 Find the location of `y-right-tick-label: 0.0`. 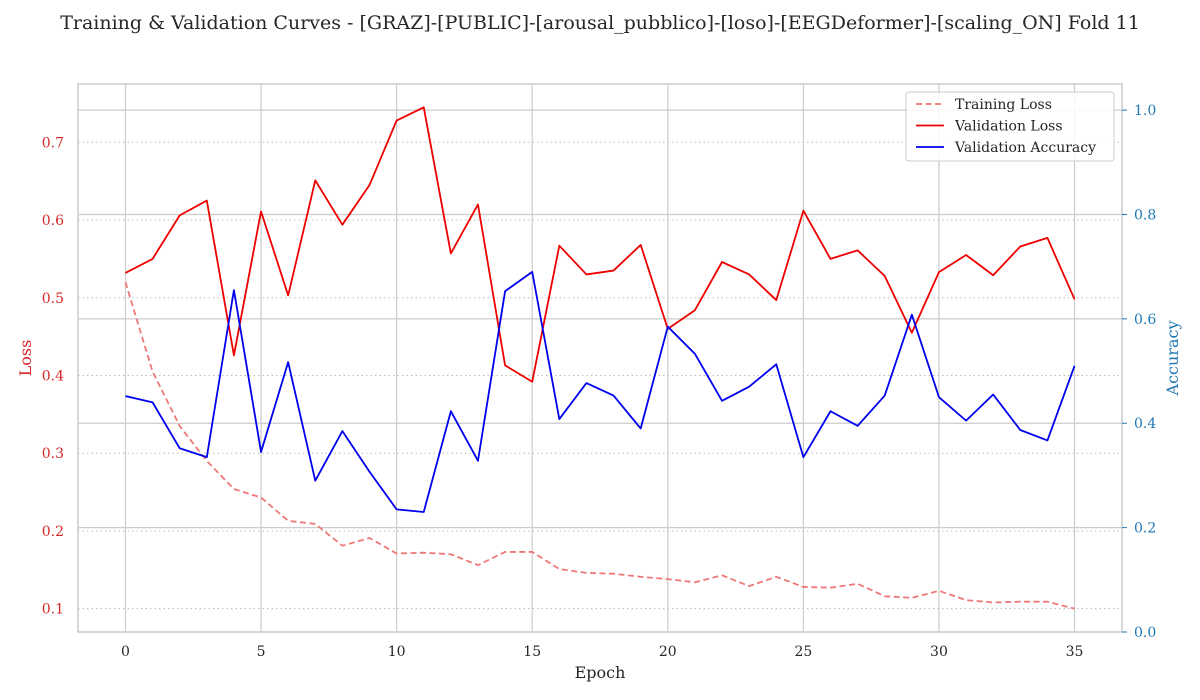

y-right-tick-label: 0.0 is located at coordinates (1145, 633).